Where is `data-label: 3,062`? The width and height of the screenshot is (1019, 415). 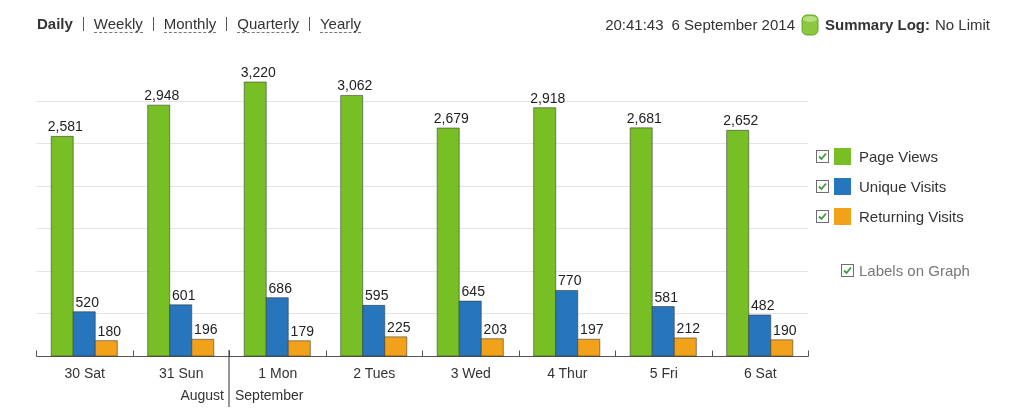
data-label: 3,062 is located at coordinates (355, 85).